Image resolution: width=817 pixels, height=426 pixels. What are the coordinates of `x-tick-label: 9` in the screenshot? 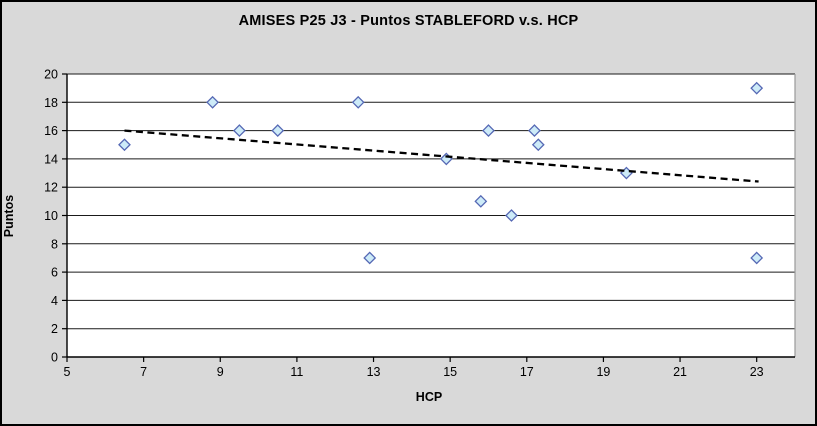 It's located at (220, 372).